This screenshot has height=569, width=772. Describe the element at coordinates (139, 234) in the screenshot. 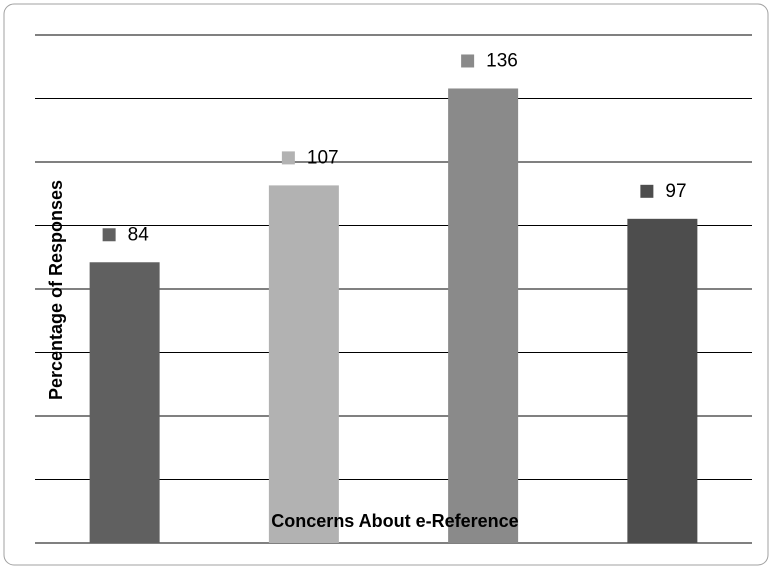

I see `data-label: 84` at that location.